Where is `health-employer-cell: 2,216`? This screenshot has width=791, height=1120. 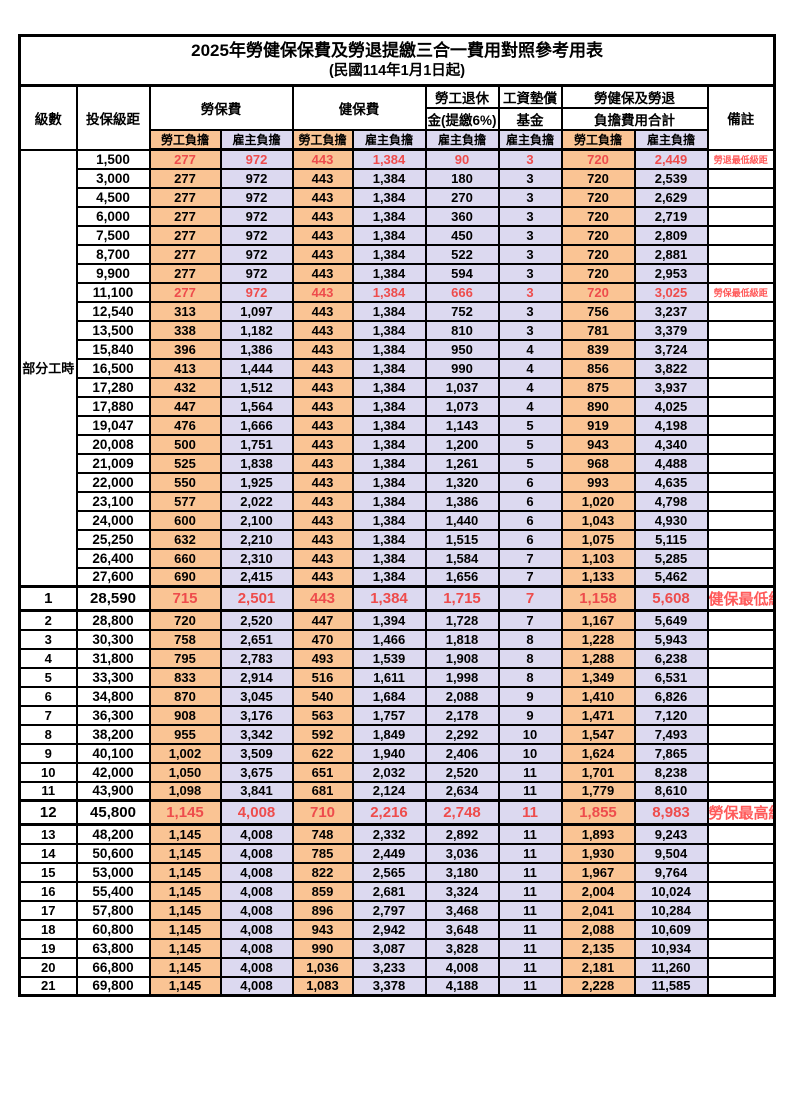
health-employer-cell: 2,216 is located at coordinates (389, 812).